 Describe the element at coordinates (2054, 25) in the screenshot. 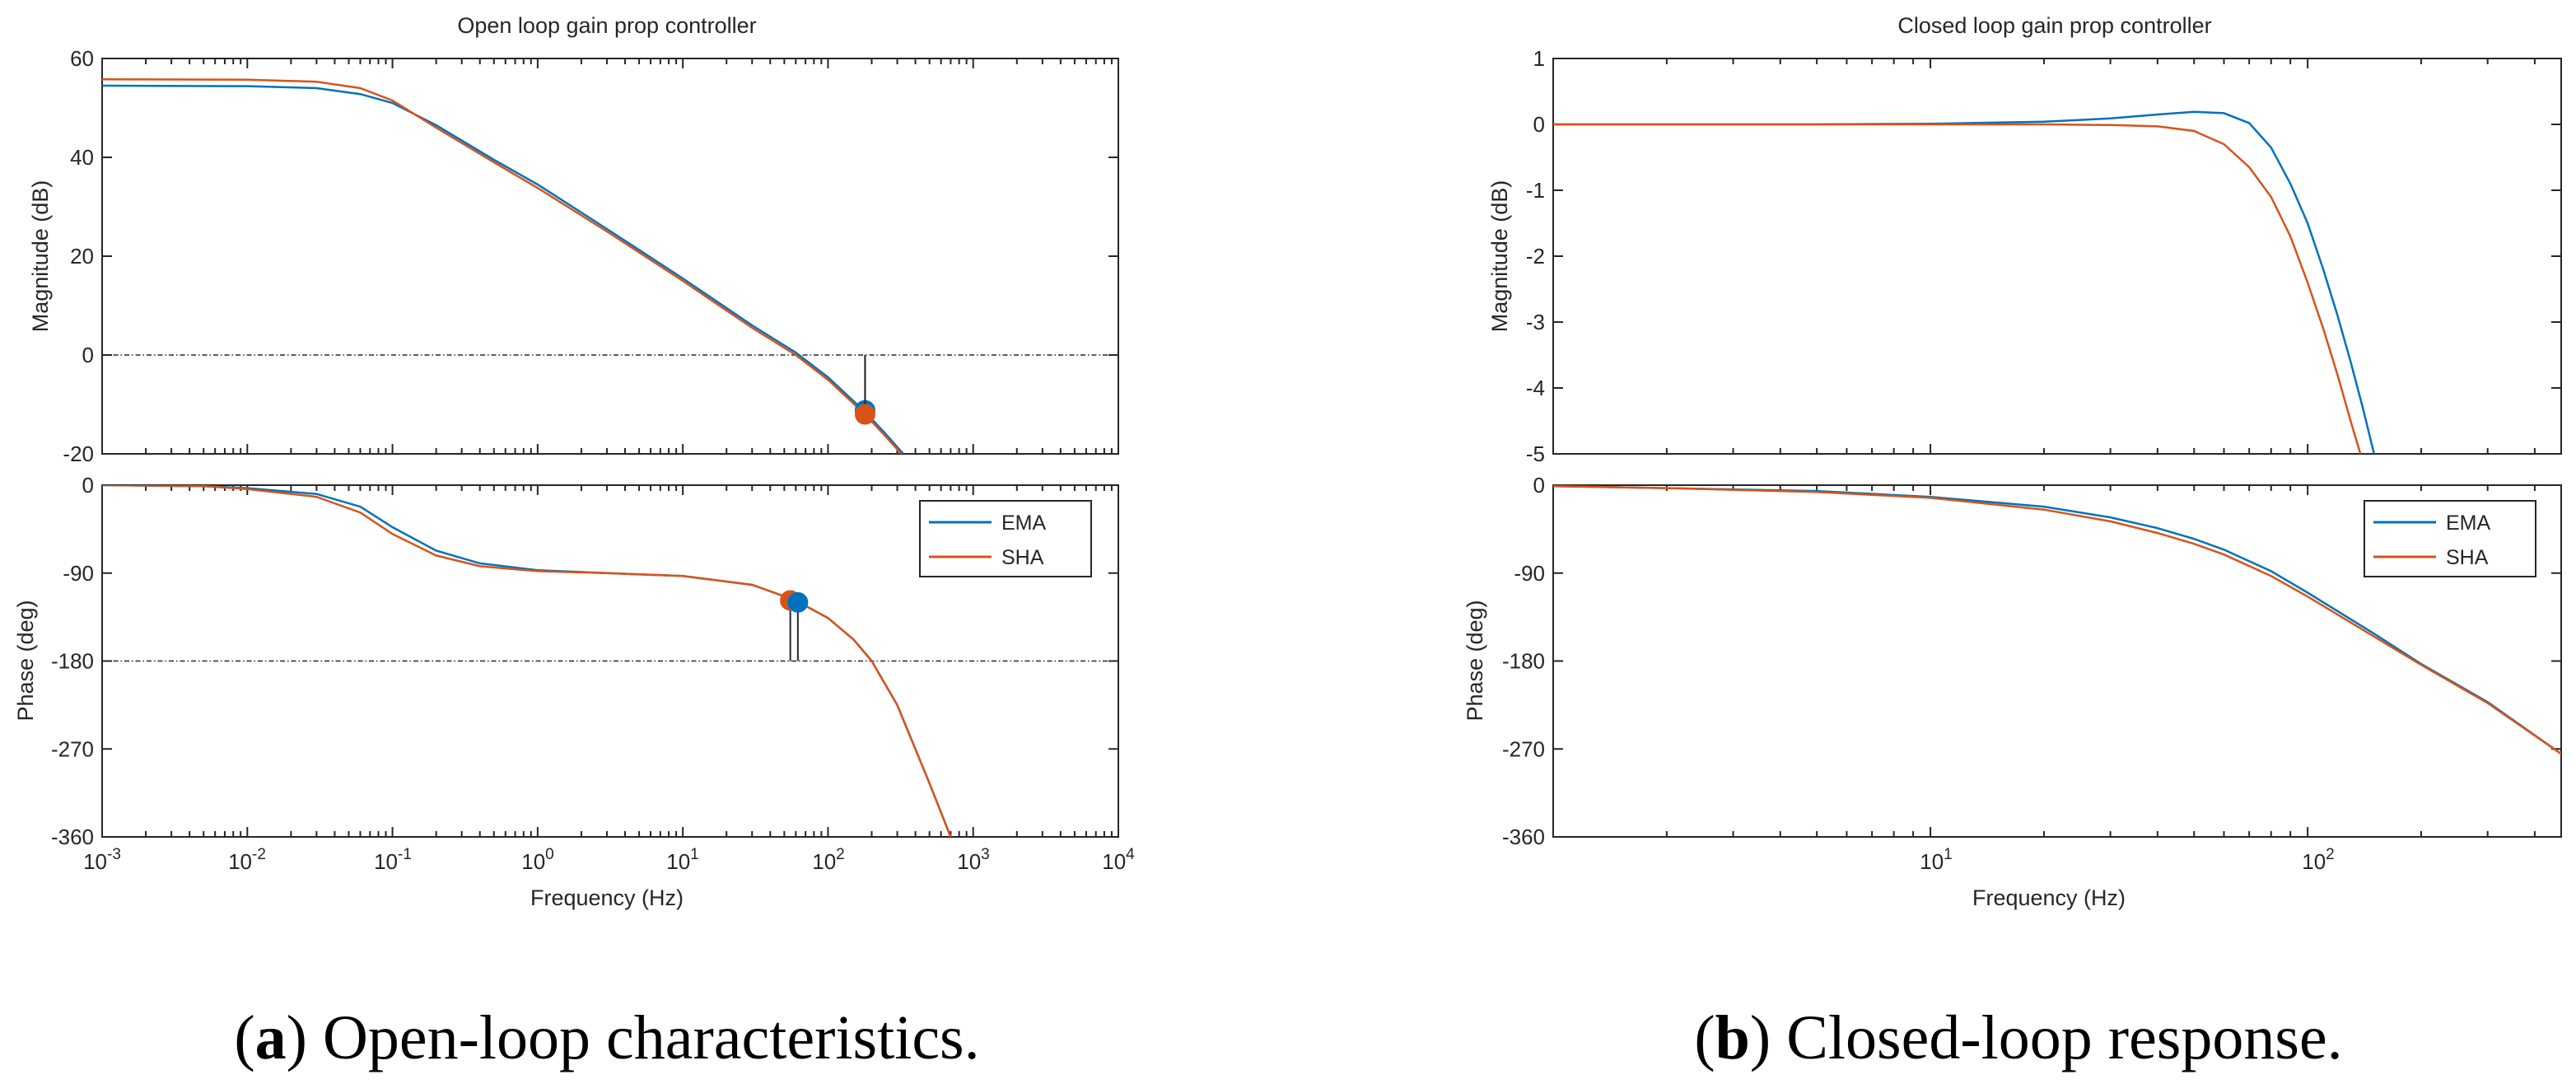

I see `chart-b-title: Closed loop gain prop controller` at that location.